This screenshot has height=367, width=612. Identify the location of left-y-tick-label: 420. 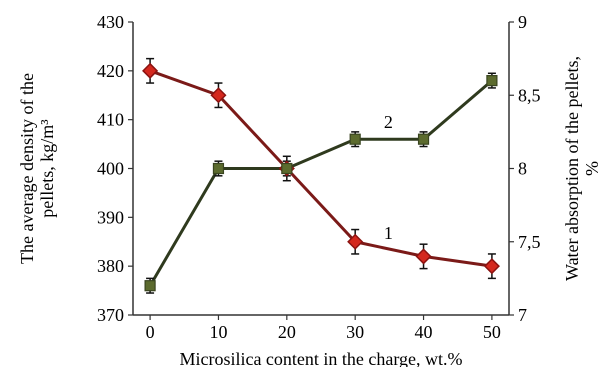
(110, 71).